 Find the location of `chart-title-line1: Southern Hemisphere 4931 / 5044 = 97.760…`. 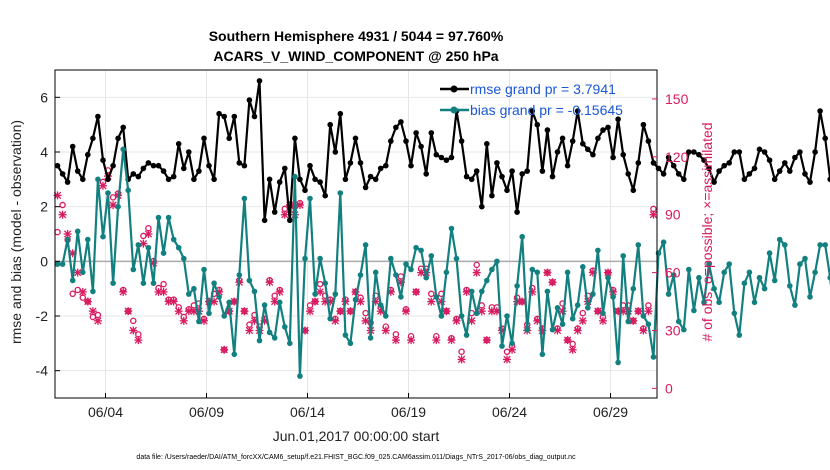

chart-title-line1: Southern Hemisphere 4931 / 5044 = 97.760… is located at coordinates (356, 36).